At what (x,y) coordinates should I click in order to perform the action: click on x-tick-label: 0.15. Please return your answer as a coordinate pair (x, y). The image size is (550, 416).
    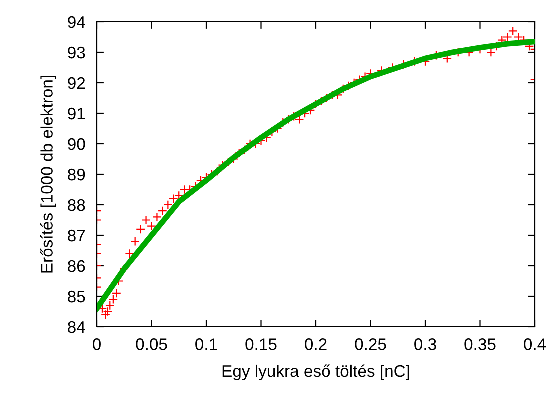
    Looking at the image, I should click on (261, 344).